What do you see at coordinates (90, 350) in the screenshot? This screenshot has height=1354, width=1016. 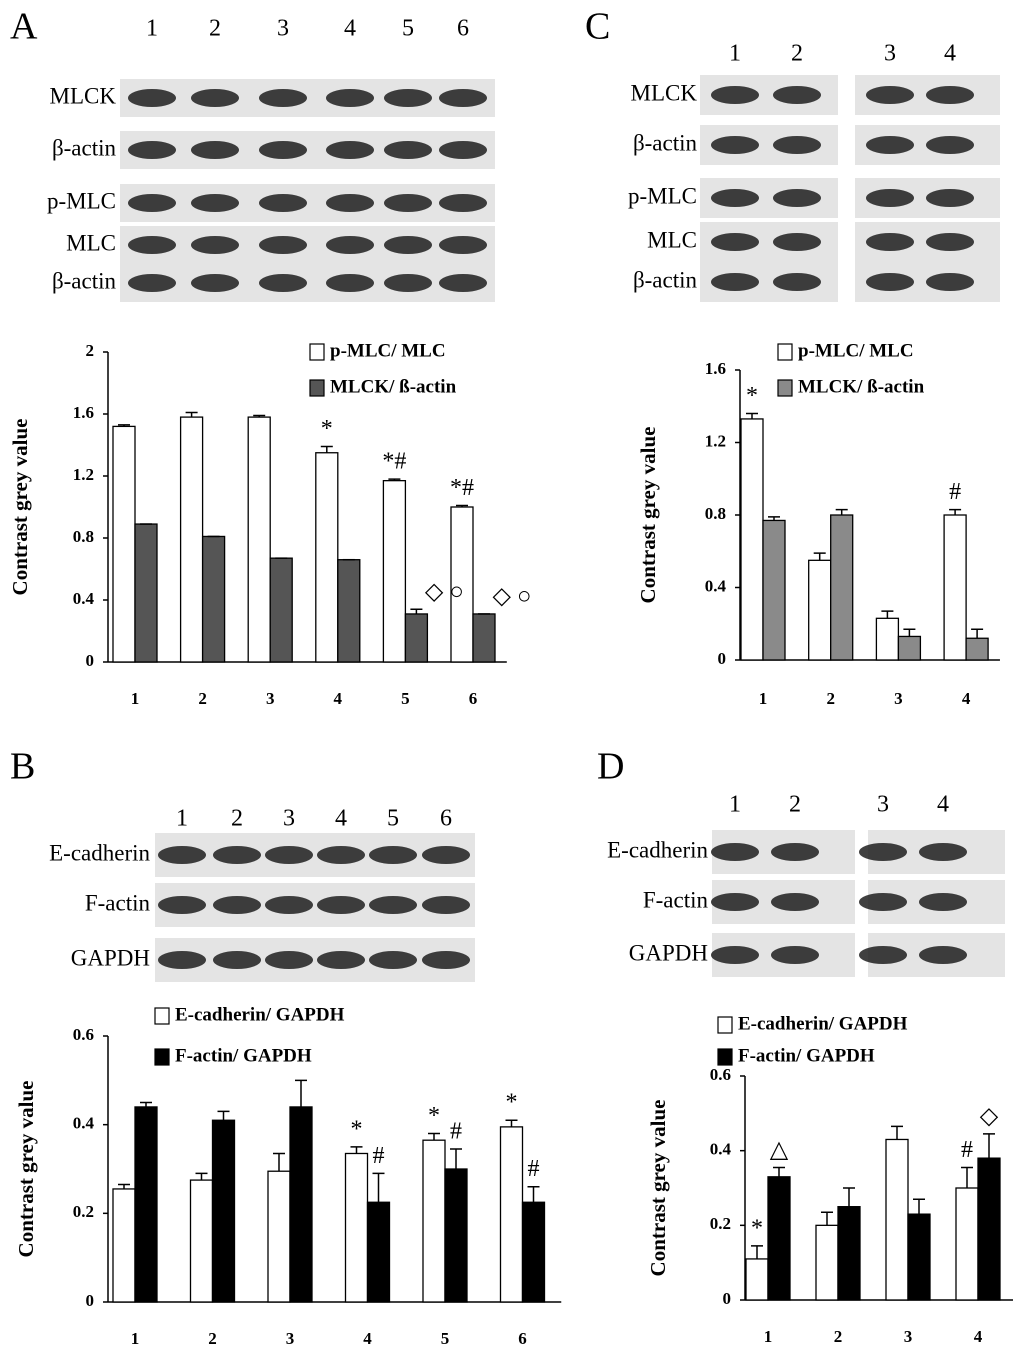 I see `y-tick-label: 2` at bounding box center [90, 350].